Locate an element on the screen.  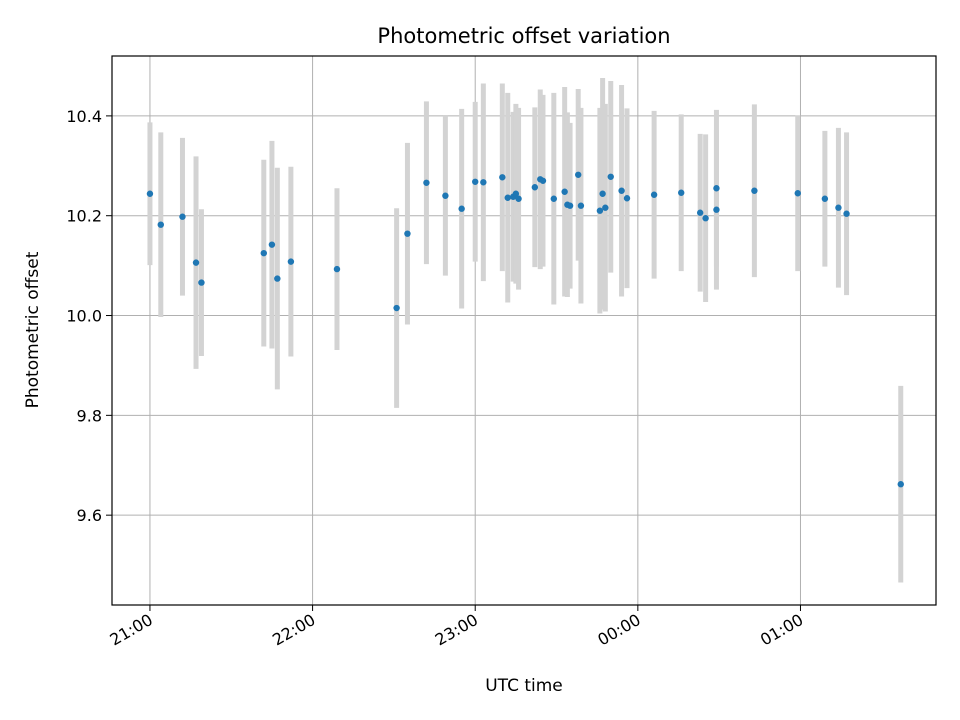
y-tick-label: 10.2 is located at coordinates (84, 216).